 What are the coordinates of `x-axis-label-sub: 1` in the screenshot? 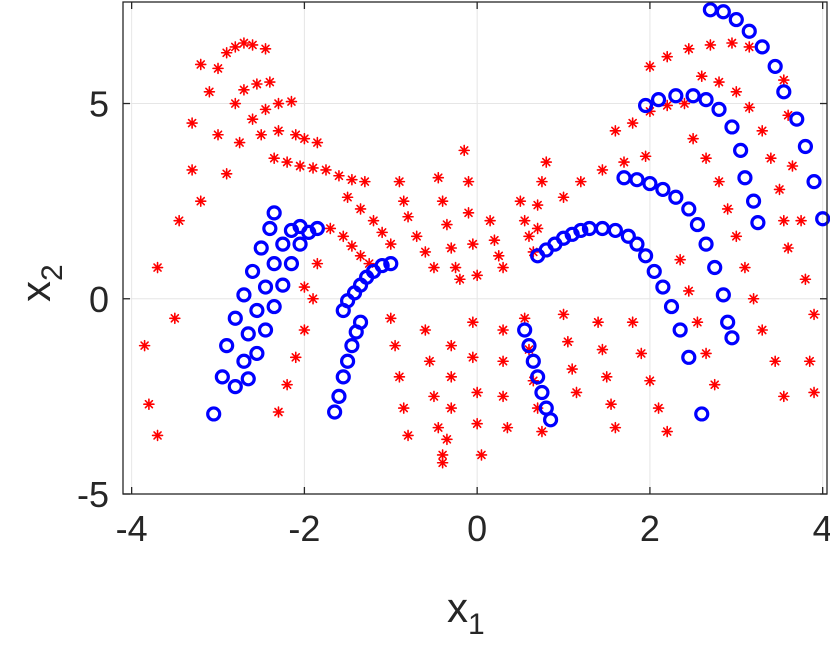 It's located at (476, 624).